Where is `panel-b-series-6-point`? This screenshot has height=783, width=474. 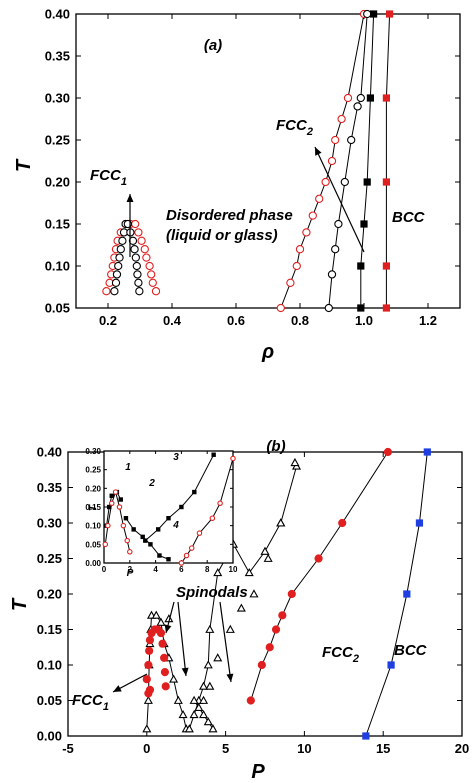 panel-b-series-6-point is located at coordinates (419, 523).